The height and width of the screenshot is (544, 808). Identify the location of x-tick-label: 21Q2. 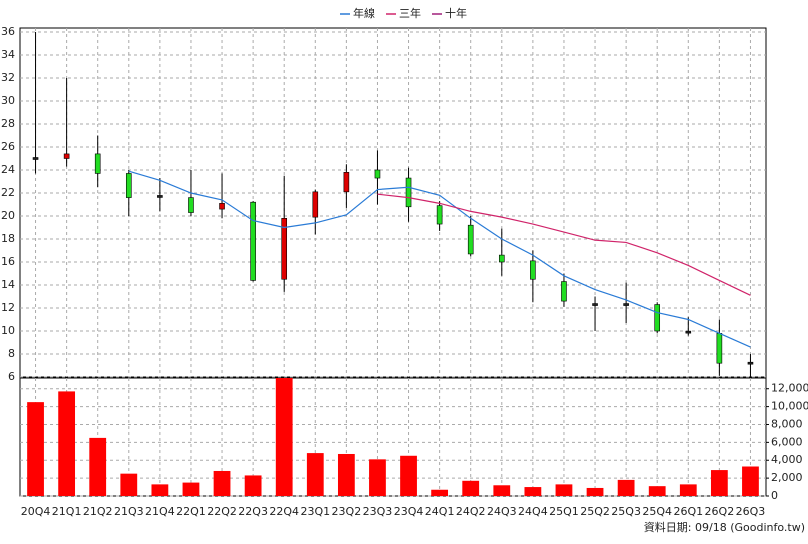
(98, 511).